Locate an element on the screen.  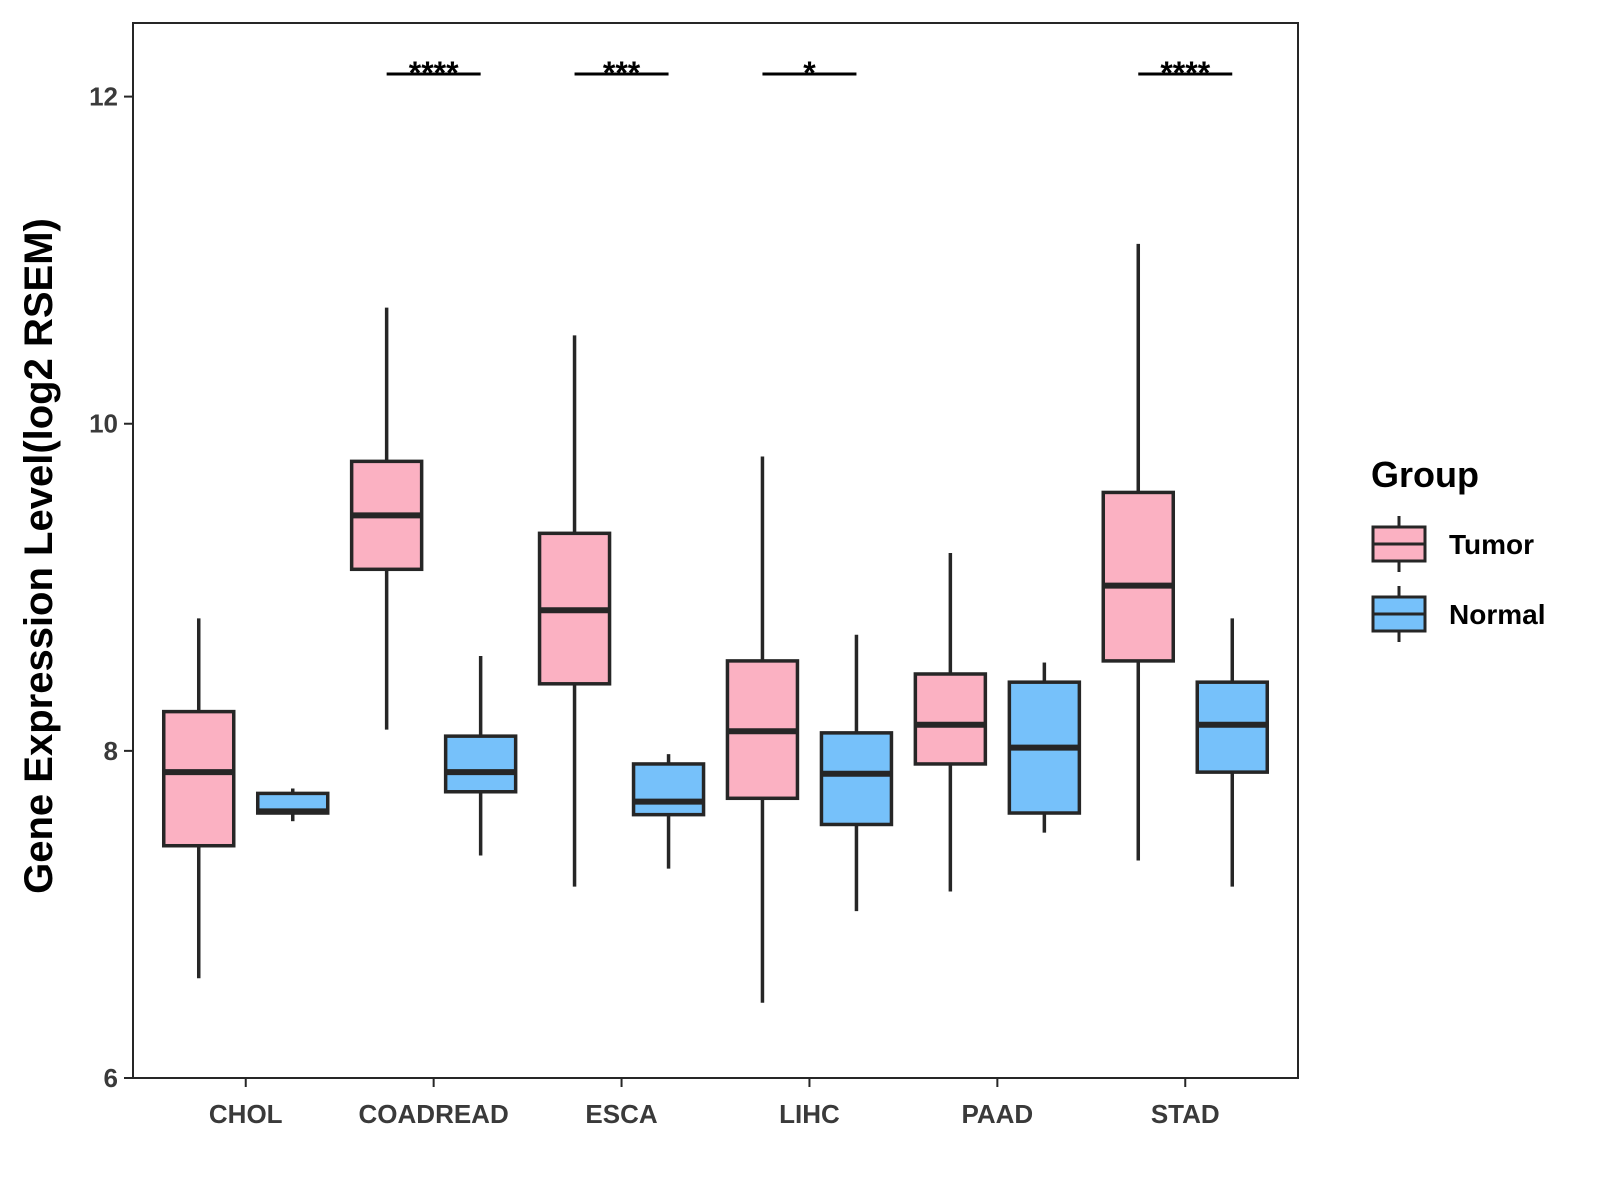
x-axis-tick-label: CHOL is located at coordinates (246, 1114).